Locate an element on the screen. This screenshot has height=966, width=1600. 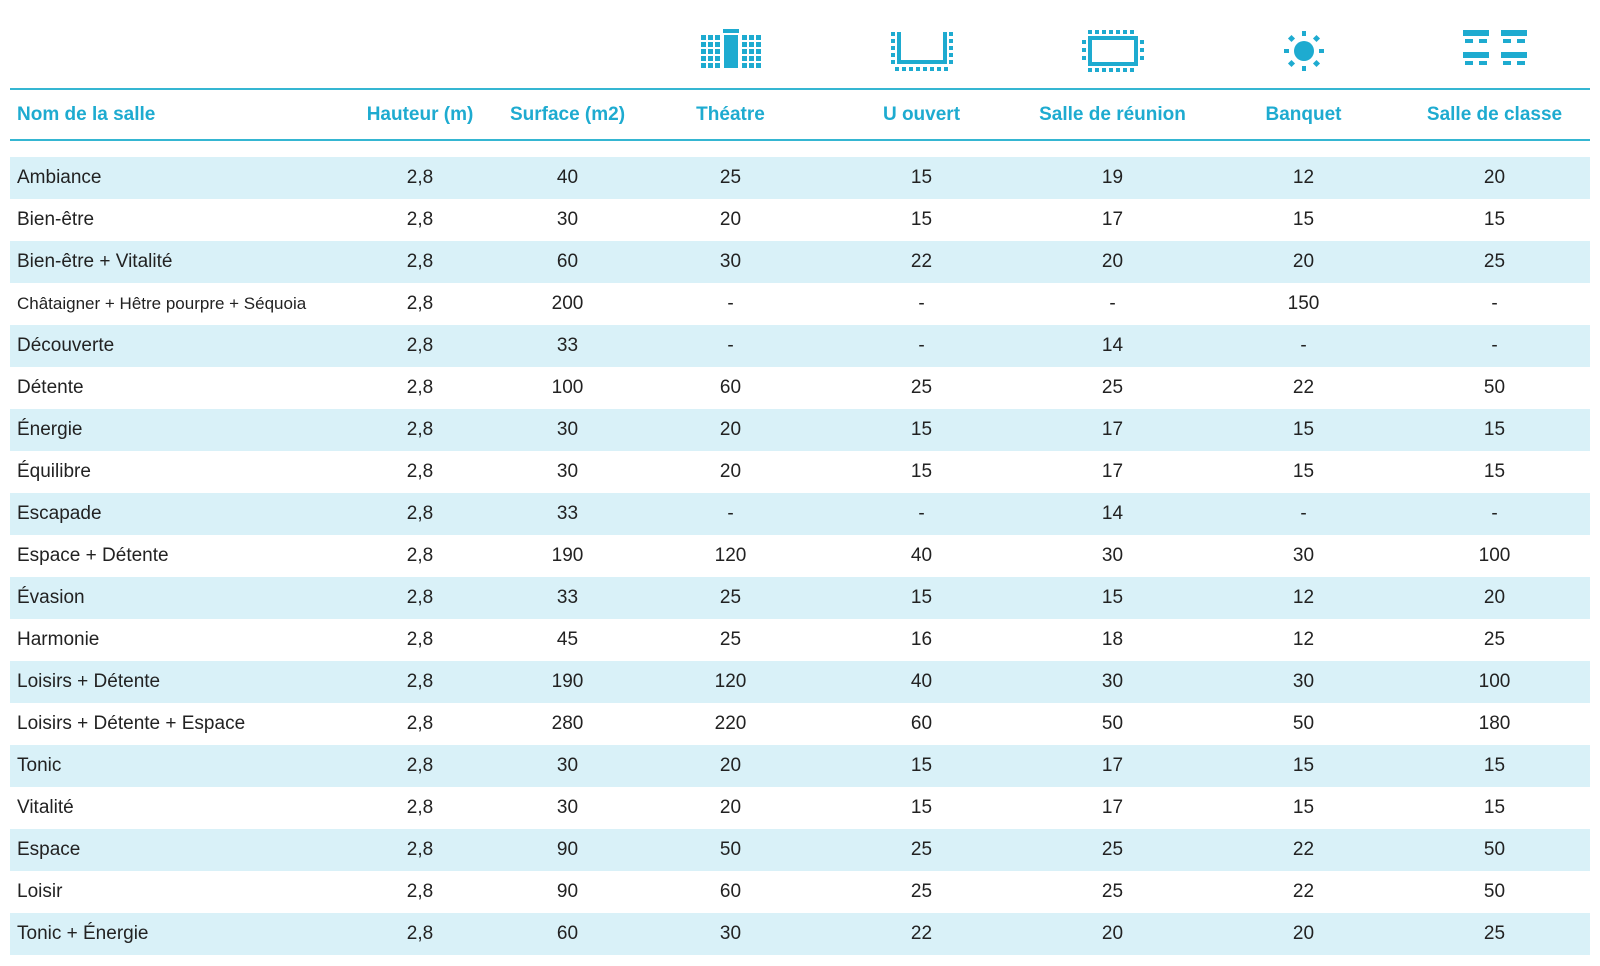
table-row: Détente 2,8 100 60 25 25 22 50 is located at coordinates (800, 388).